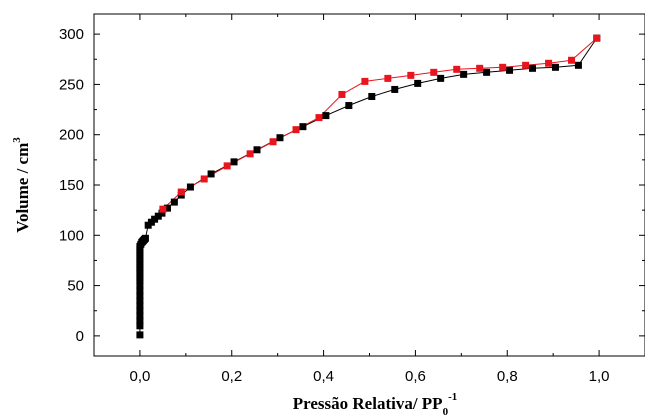 The height and width of the screenshot is (416, 645). I want to click on x-axis-title: Pressão Relativa/ PP0 -1, so click(375, 403).